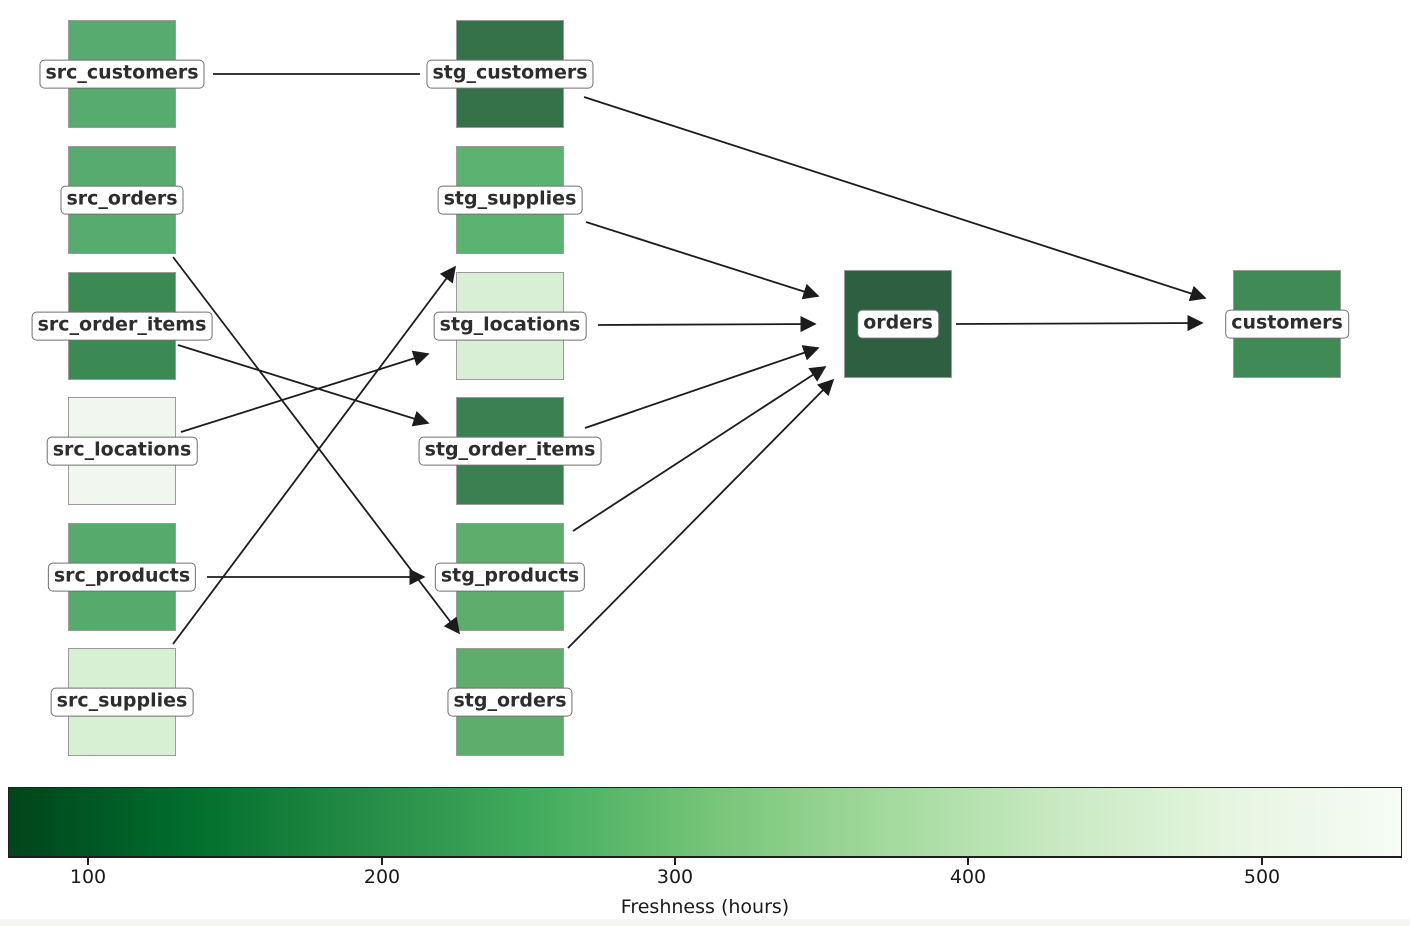 This screenshot has width=1410, height=926. What do you see at coordinates (314, 455) in the screenshot?
I see `edge-src_supplies-stg_supplies` at bounding box center [314, 455].